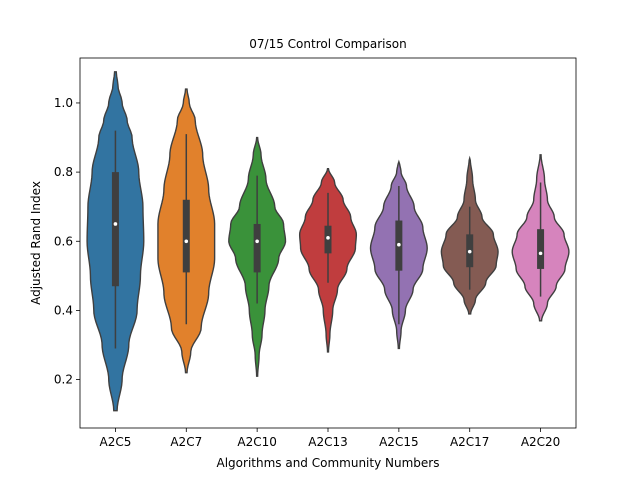 This screenshot has width=640, height=480. Describe the element at coordinates (470, 442) in the screenshot. I see `x-tick-label-a2c17: A2C17` at that location.